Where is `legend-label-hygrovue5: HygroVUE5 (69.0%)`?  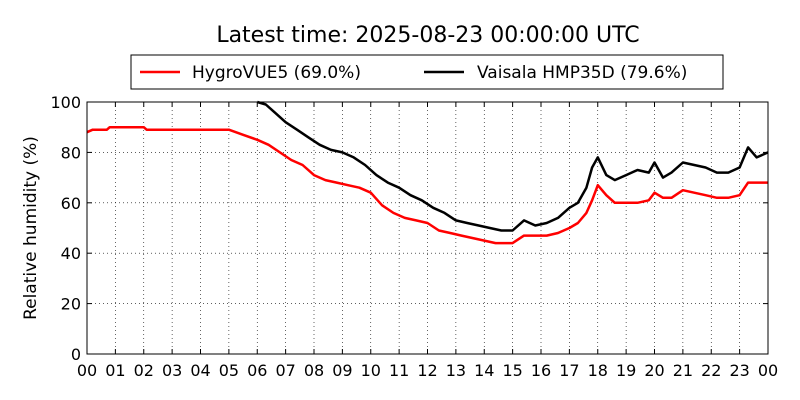 legend-label-hygrovue5: HygroVUE5 (69.0%) is located at coordinates (276, 73).